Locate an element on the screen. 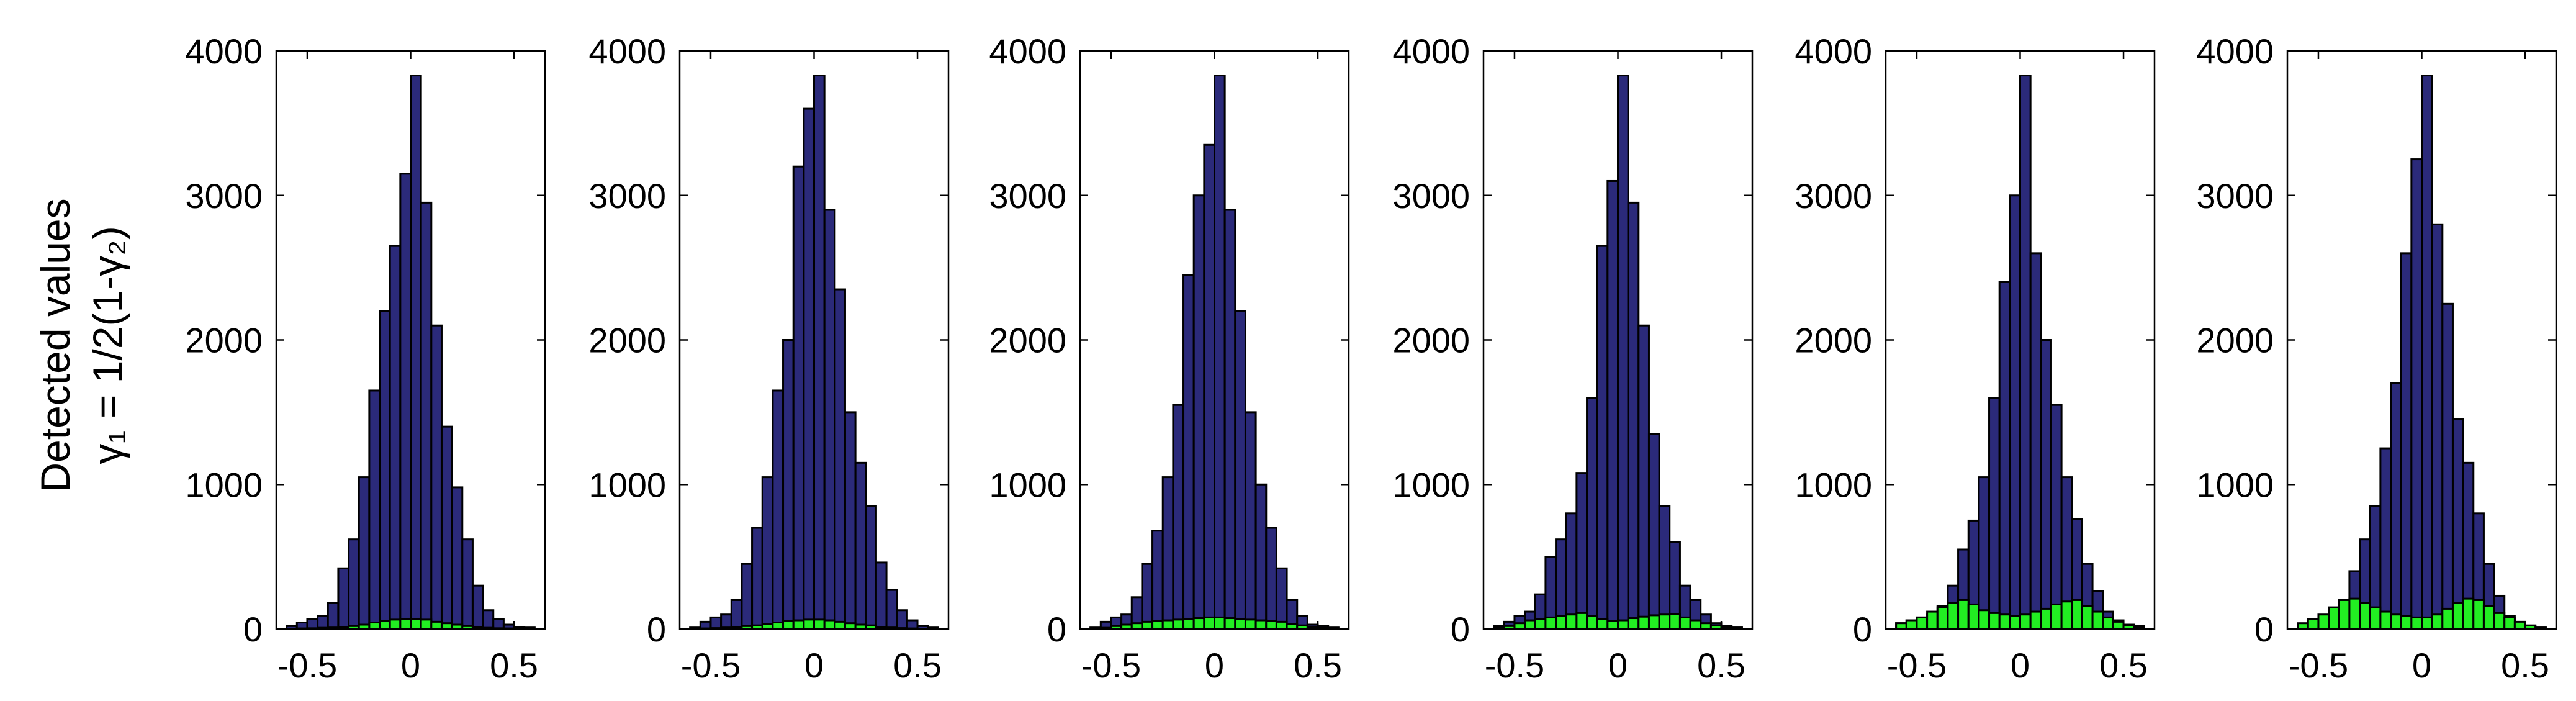 This screenshot has height=701, width=2576. y-axis-label-line-1: Detected values is located at coordinates (55, 345).